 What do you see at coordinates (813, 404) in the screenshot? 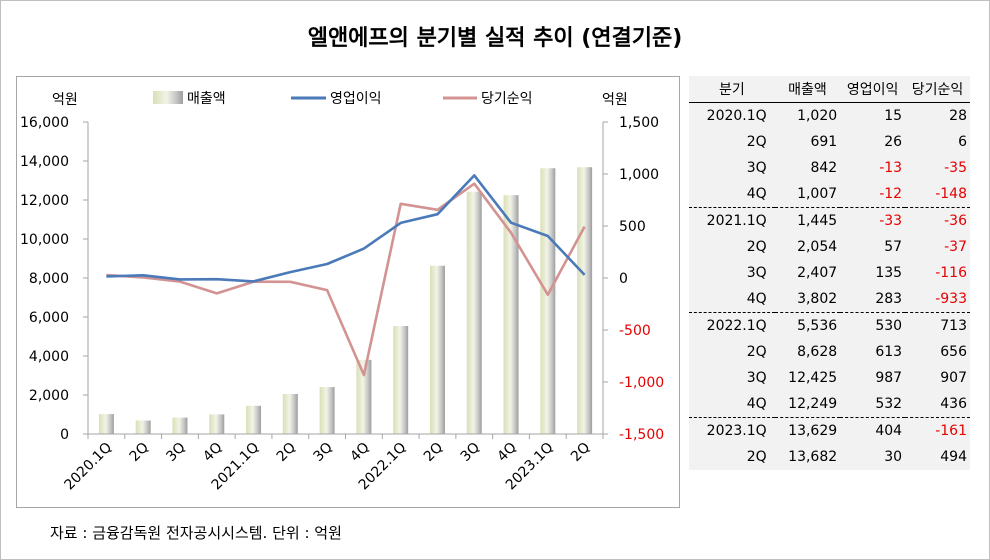
I see `table-cell-rev: 12,249` at bounding box center [813, 404].